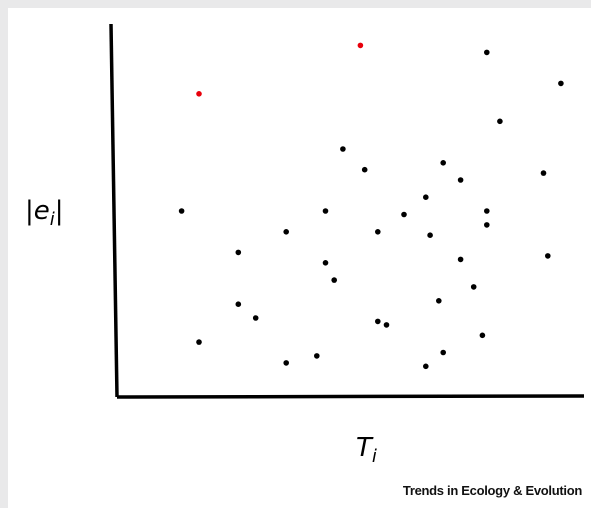  Describe the element at coordinates (366, 450) in the screenshot. I see `x-axis-label: Ti` at that location.